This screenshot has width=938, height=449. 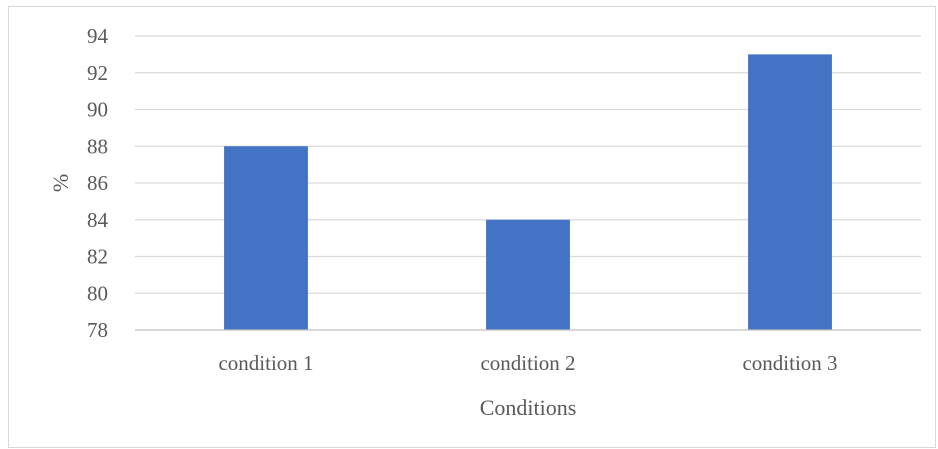 I want to click on y-tick-label: 90, so click(x=97, y=110).